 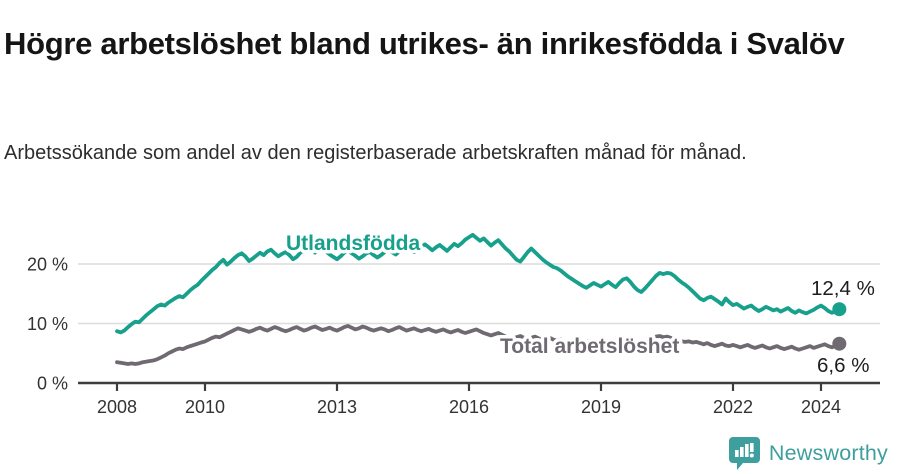 What do you see at coordinates (337, 407) in the screenshot?
I see `x-tick-label-2013: 2013` at bounding box center [337, 407].